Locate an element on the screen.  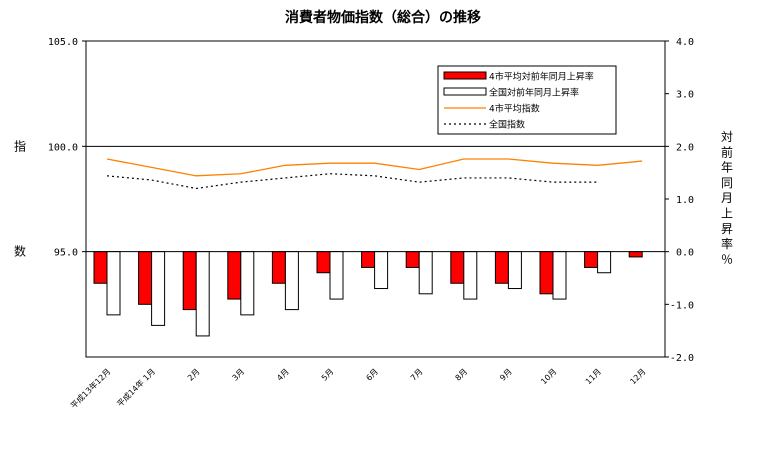
right-tick-label: -2.0 is located at coordinates (682, 358).